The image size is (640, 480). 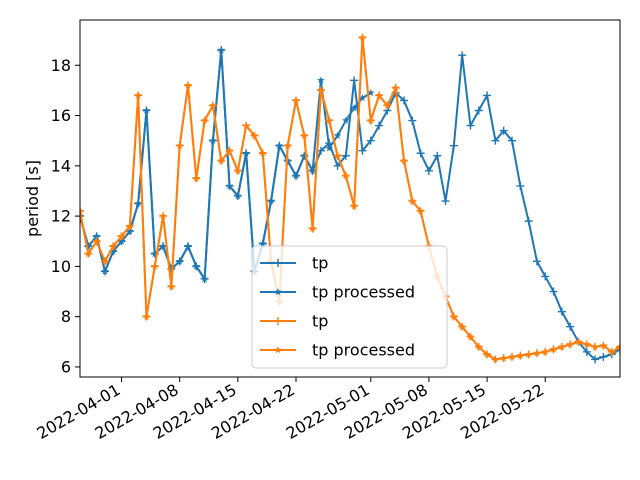 What do you see at coordinates (61, 266) in the screenshot?
I see `y-tick-label: 10` at bounding box center [61, 266].